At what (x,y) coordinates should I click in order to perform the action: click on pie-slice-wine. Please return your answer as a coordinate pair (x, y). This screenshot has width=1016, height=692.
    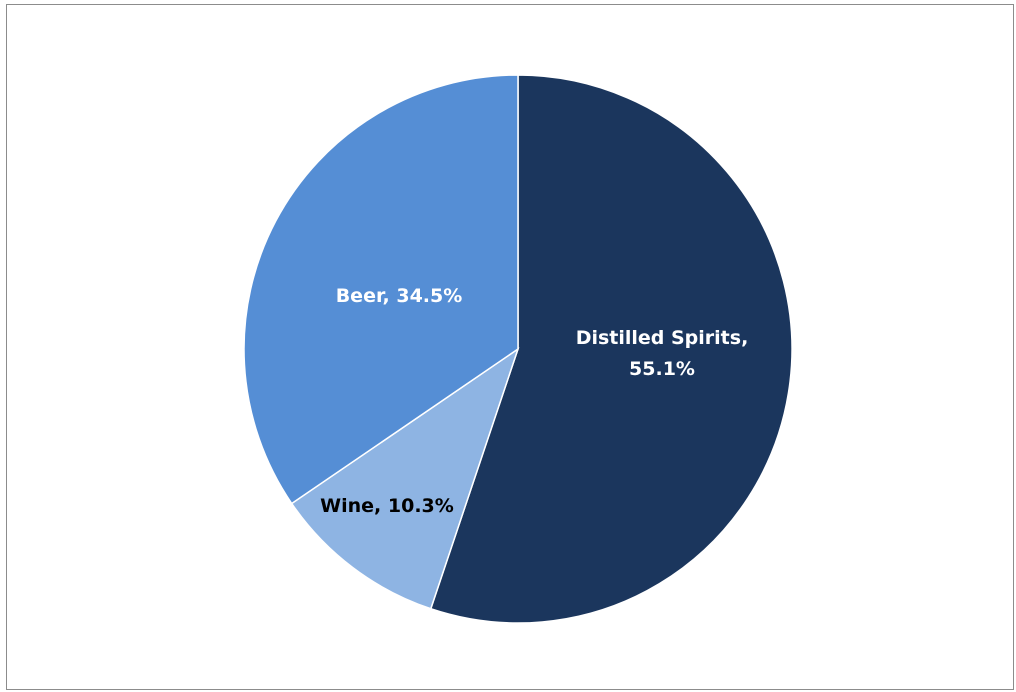
    Looking at the image, I should click on (405, 478).